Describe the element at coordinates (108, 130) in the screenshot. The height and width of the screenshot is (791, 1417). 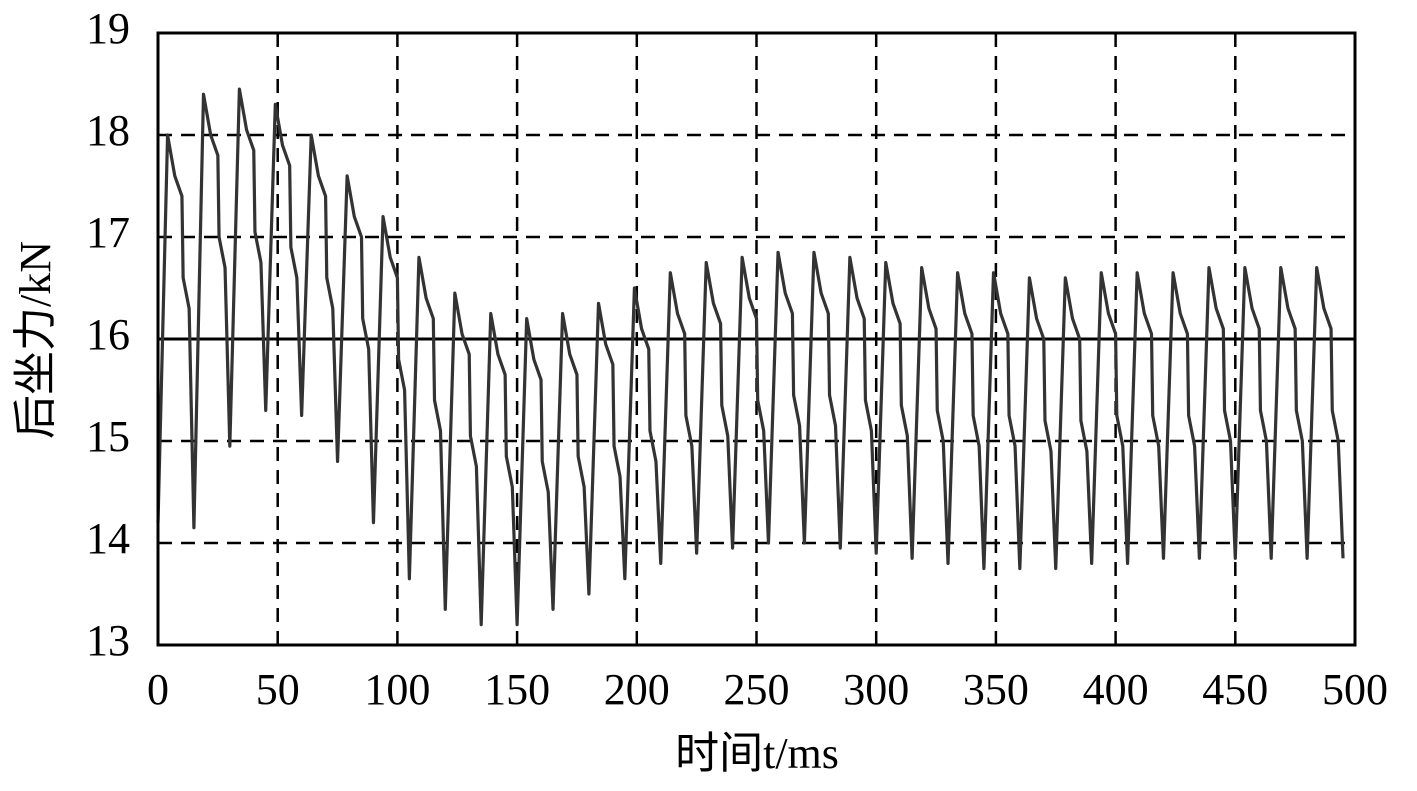
I see `y-tick-label: 18` at that location.